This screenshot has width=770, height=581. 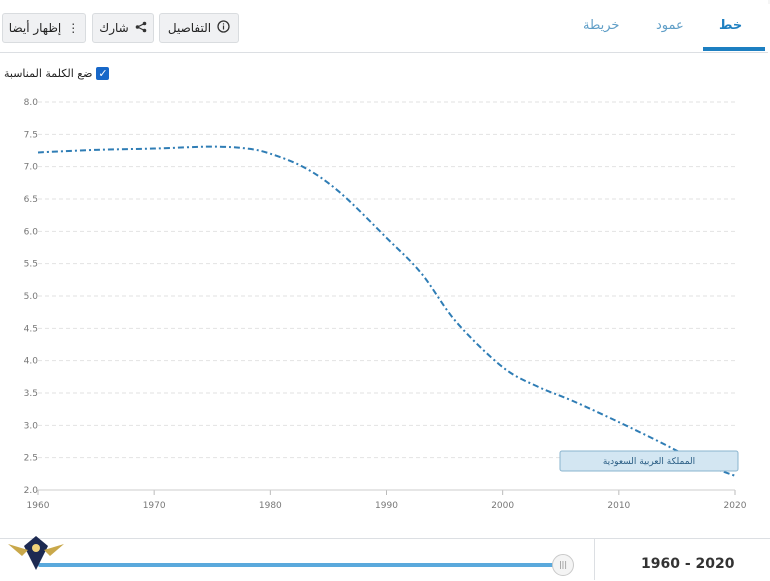 I want to click on x-tick-label: 1990, so click(x=386, y=506).